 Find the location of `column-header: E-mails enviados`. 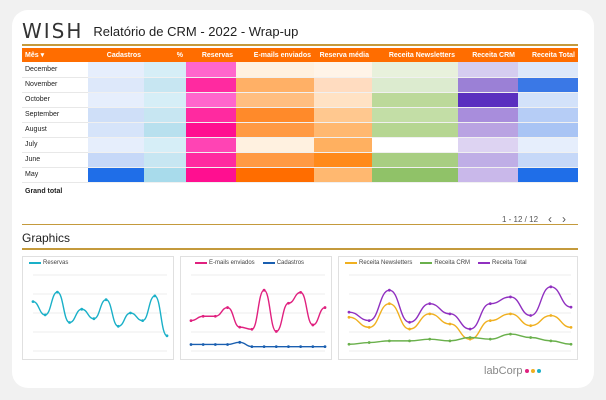

column-header: E-mails enviados is located at coordinates (275, 55).